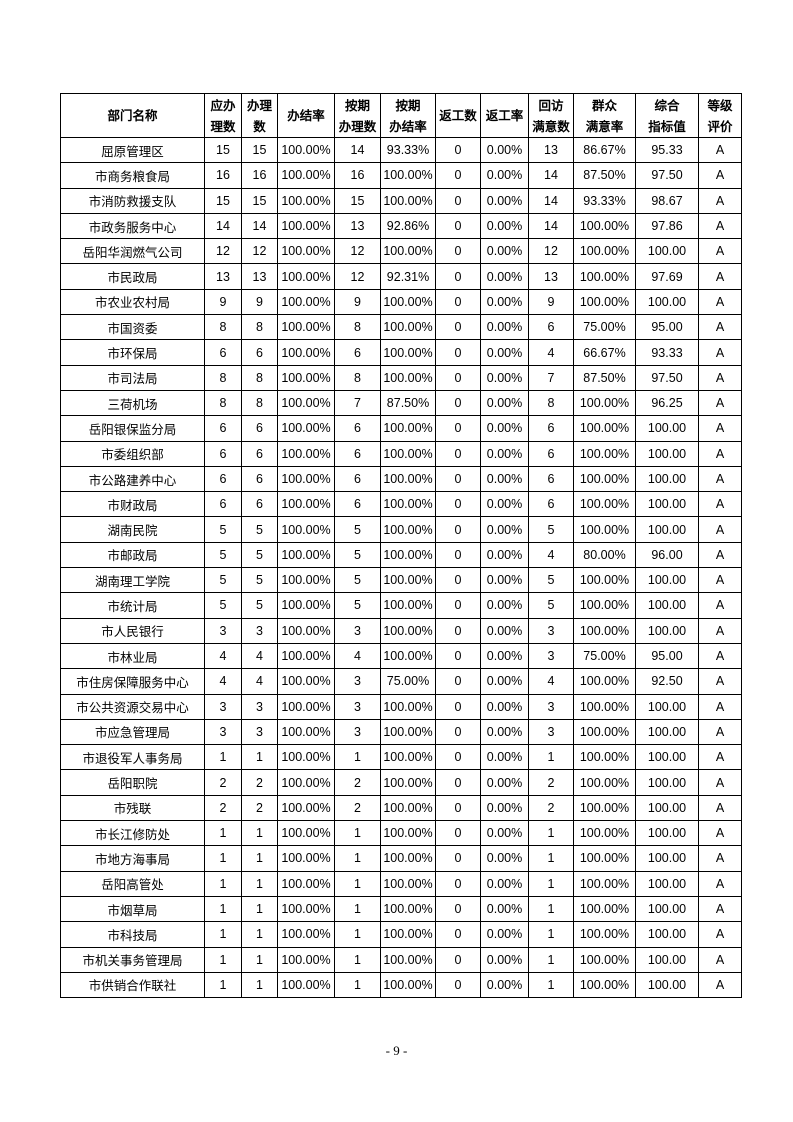  What do you see at coordinates (551, 200) in the screenshot?
I see `table-cell: 14` at bounding box center [551, 200].